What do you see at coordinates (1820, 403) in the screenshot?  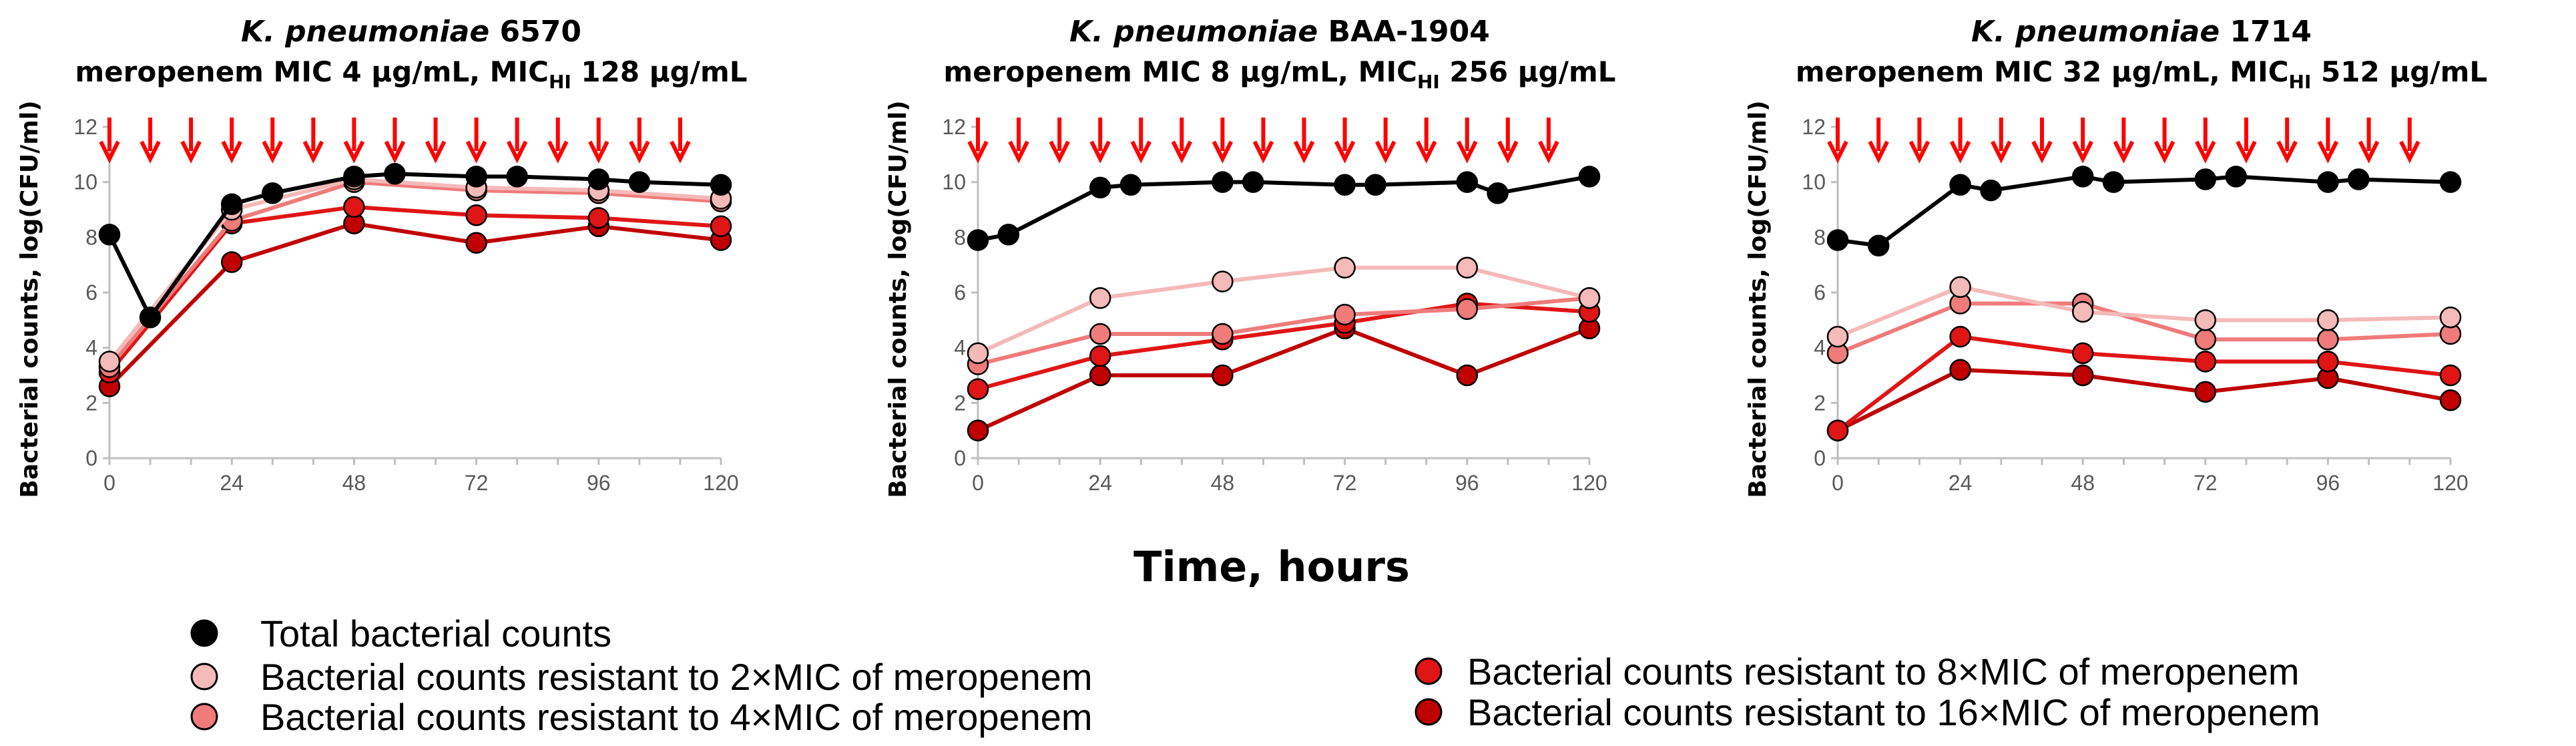 I see `y-tick-label: 2` at bounding box center [1820, 403].